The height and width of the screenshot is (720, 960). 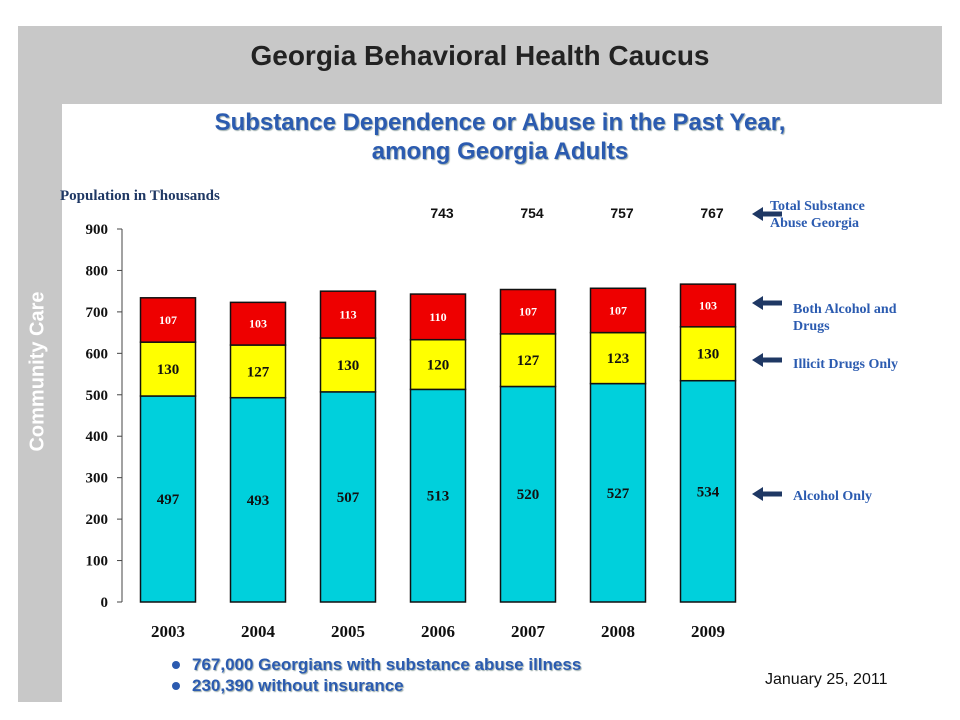 I want to click on bar-value-label: 113, so click(x=347, y=315).